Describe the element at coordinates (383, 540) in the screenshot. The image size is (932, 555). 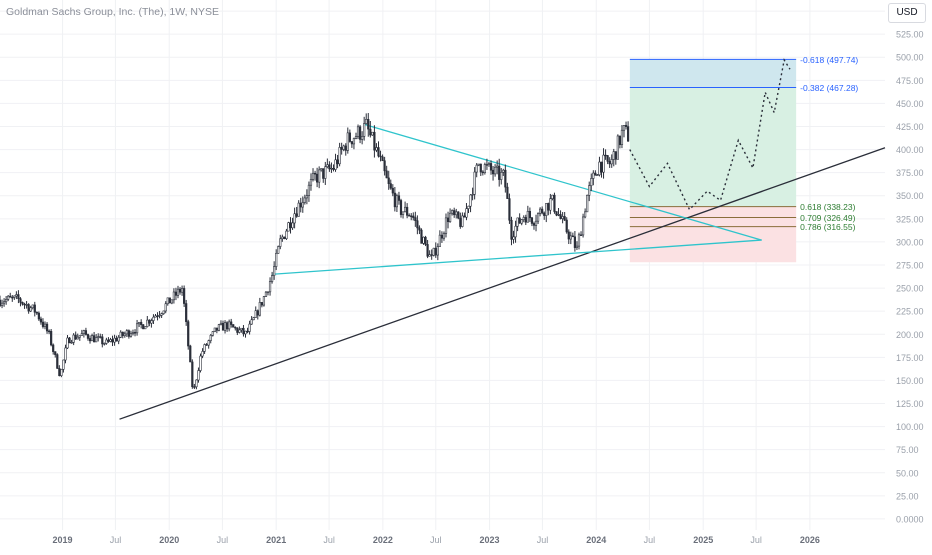
I see `x-tick-label: 2022` at that location.